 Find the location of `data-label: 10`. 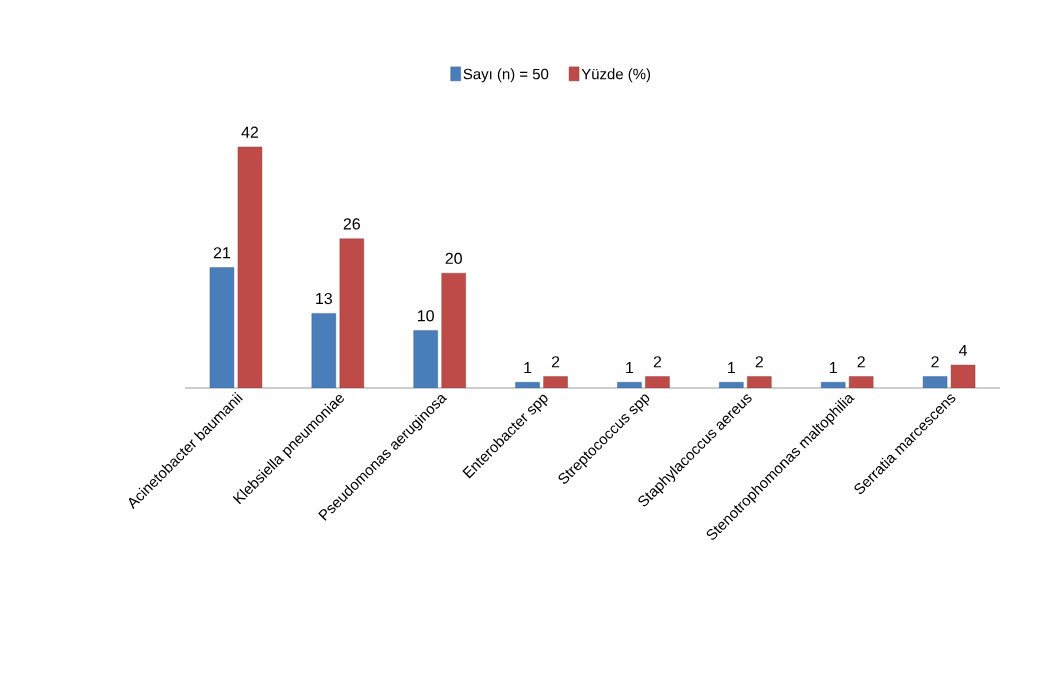

data-label: 10 is located at coordinates (426, 316).